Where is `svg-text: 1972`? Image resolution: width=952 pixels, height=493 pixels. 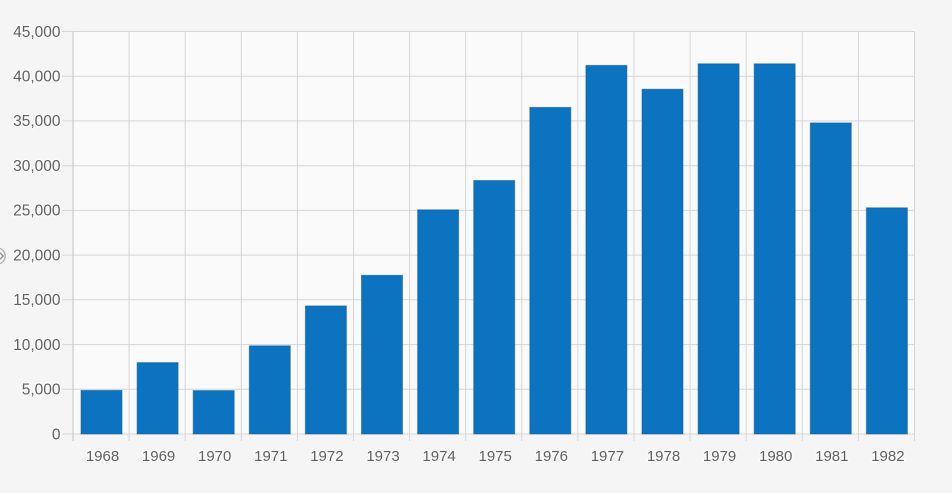
svg-text: 1972 is located at coordinates (326, 456).